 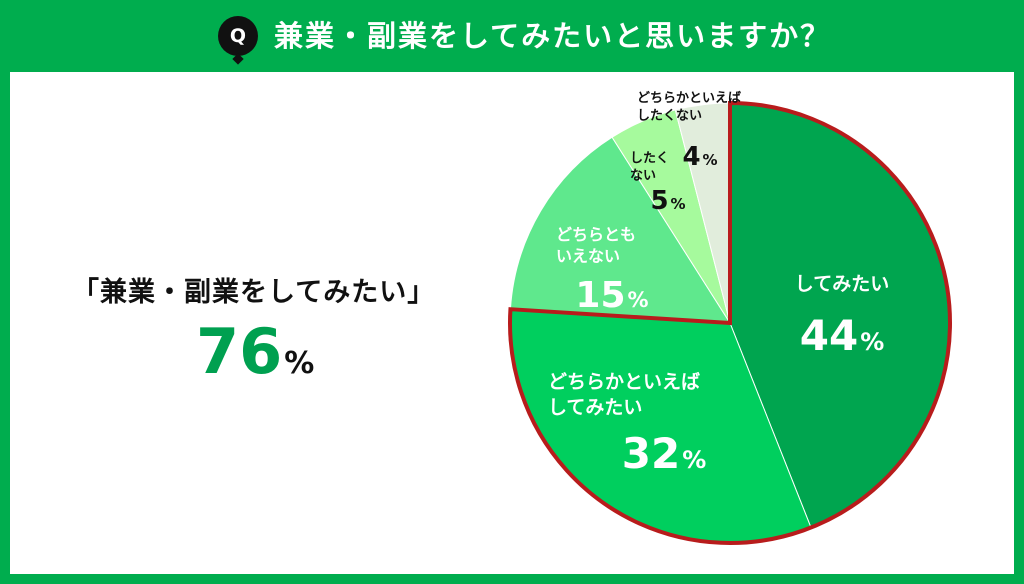 I want to click on summary-value-unit: %, so click(x=299, y=363).